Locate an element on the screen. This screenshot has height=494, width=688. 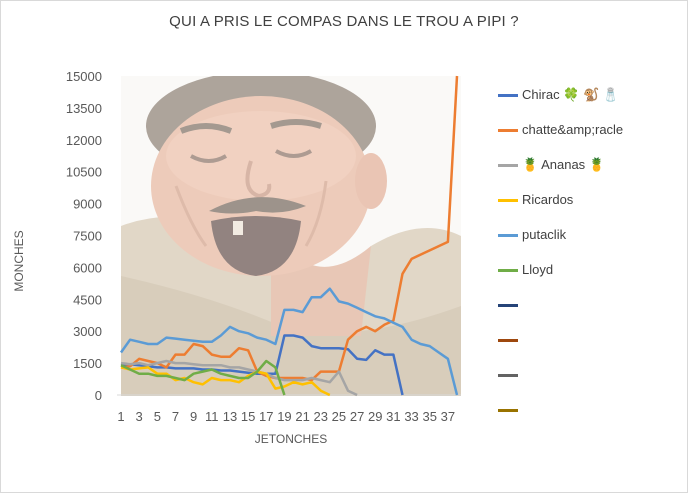
x-tick-label: 29 is located at coordinates (375, 416).